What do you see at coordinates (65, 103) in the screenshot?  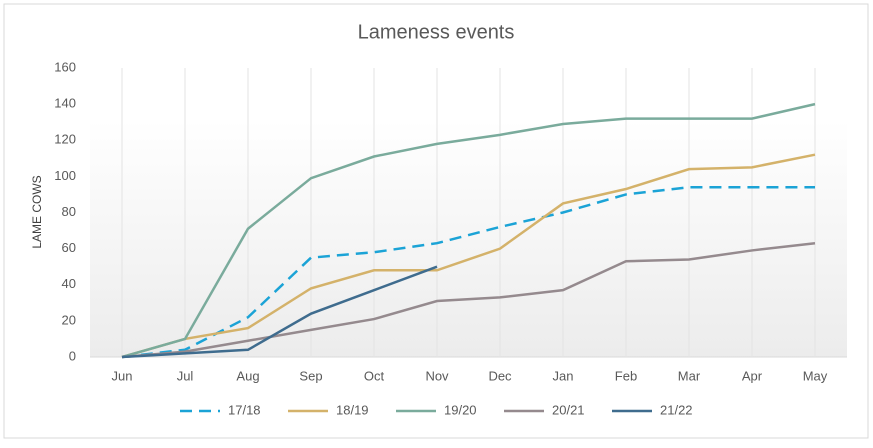 I see `y-tick-label: 140` at bounding box center [65, 103].